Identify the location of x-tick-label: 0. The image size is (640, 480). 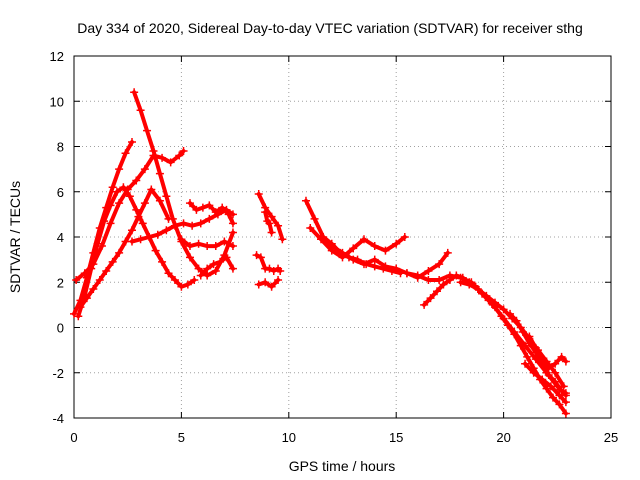
(73, 437).